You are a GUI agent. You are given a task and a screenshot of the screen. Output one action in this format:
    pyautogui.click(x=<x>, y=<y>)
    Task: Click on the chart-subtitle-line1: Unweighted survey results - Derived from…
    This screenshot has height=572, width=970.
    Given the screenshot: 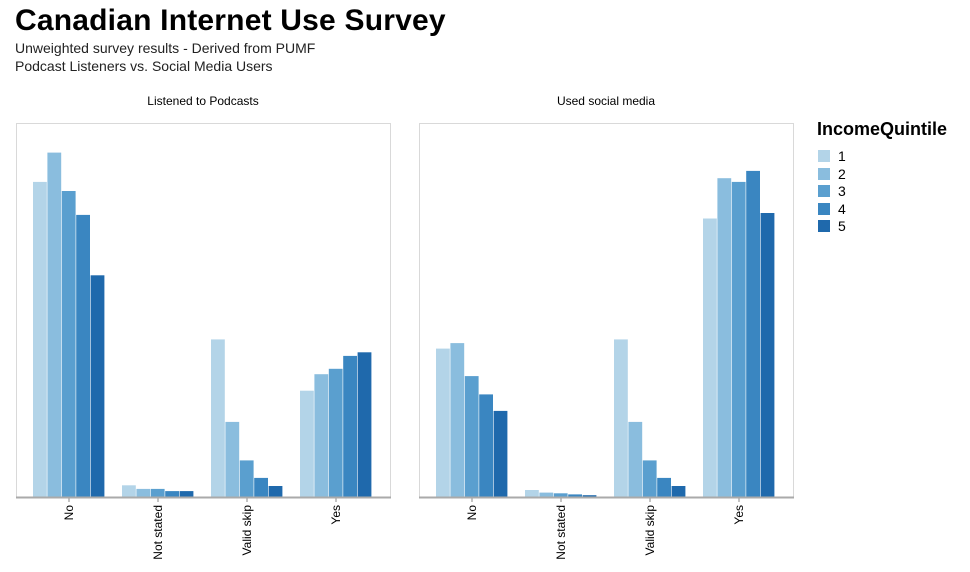 What is the action you would take?
    pyautogui.click(x=165, y=48)
    